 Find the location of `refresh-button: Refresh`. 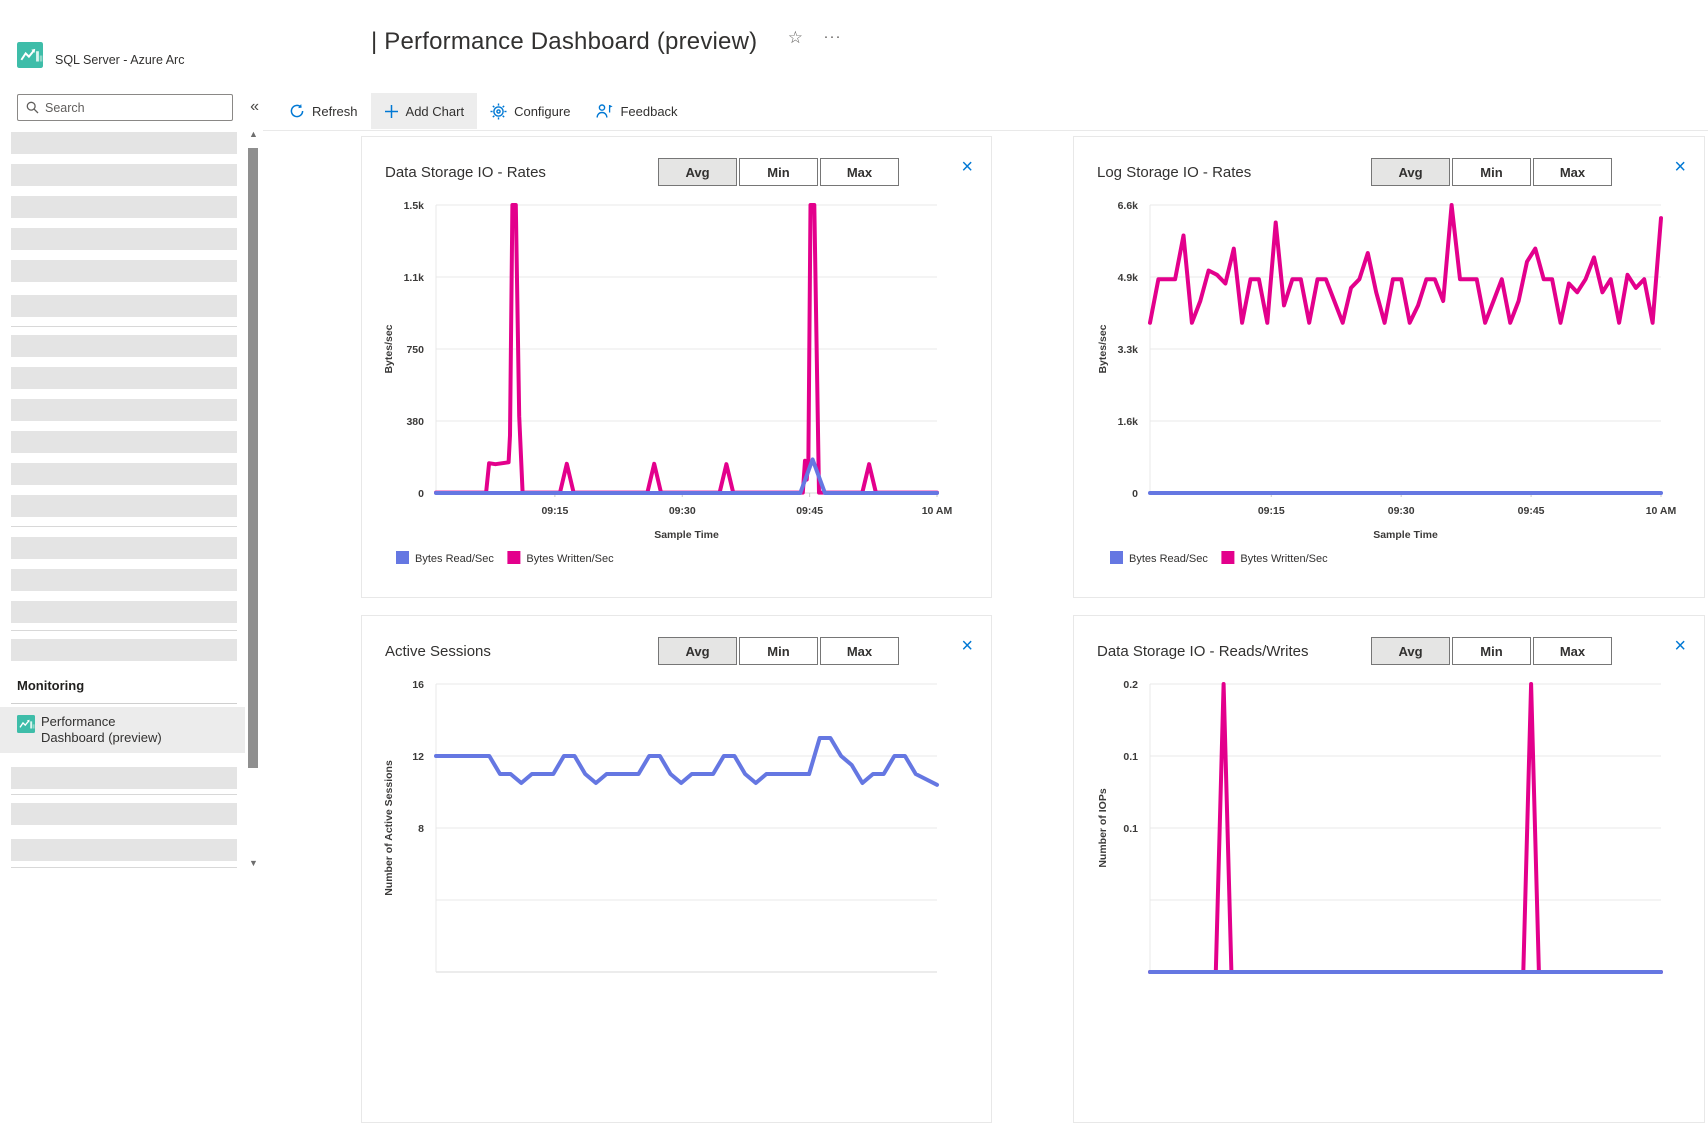

refresh-button: Refresh is located at coordinates (323, 111).